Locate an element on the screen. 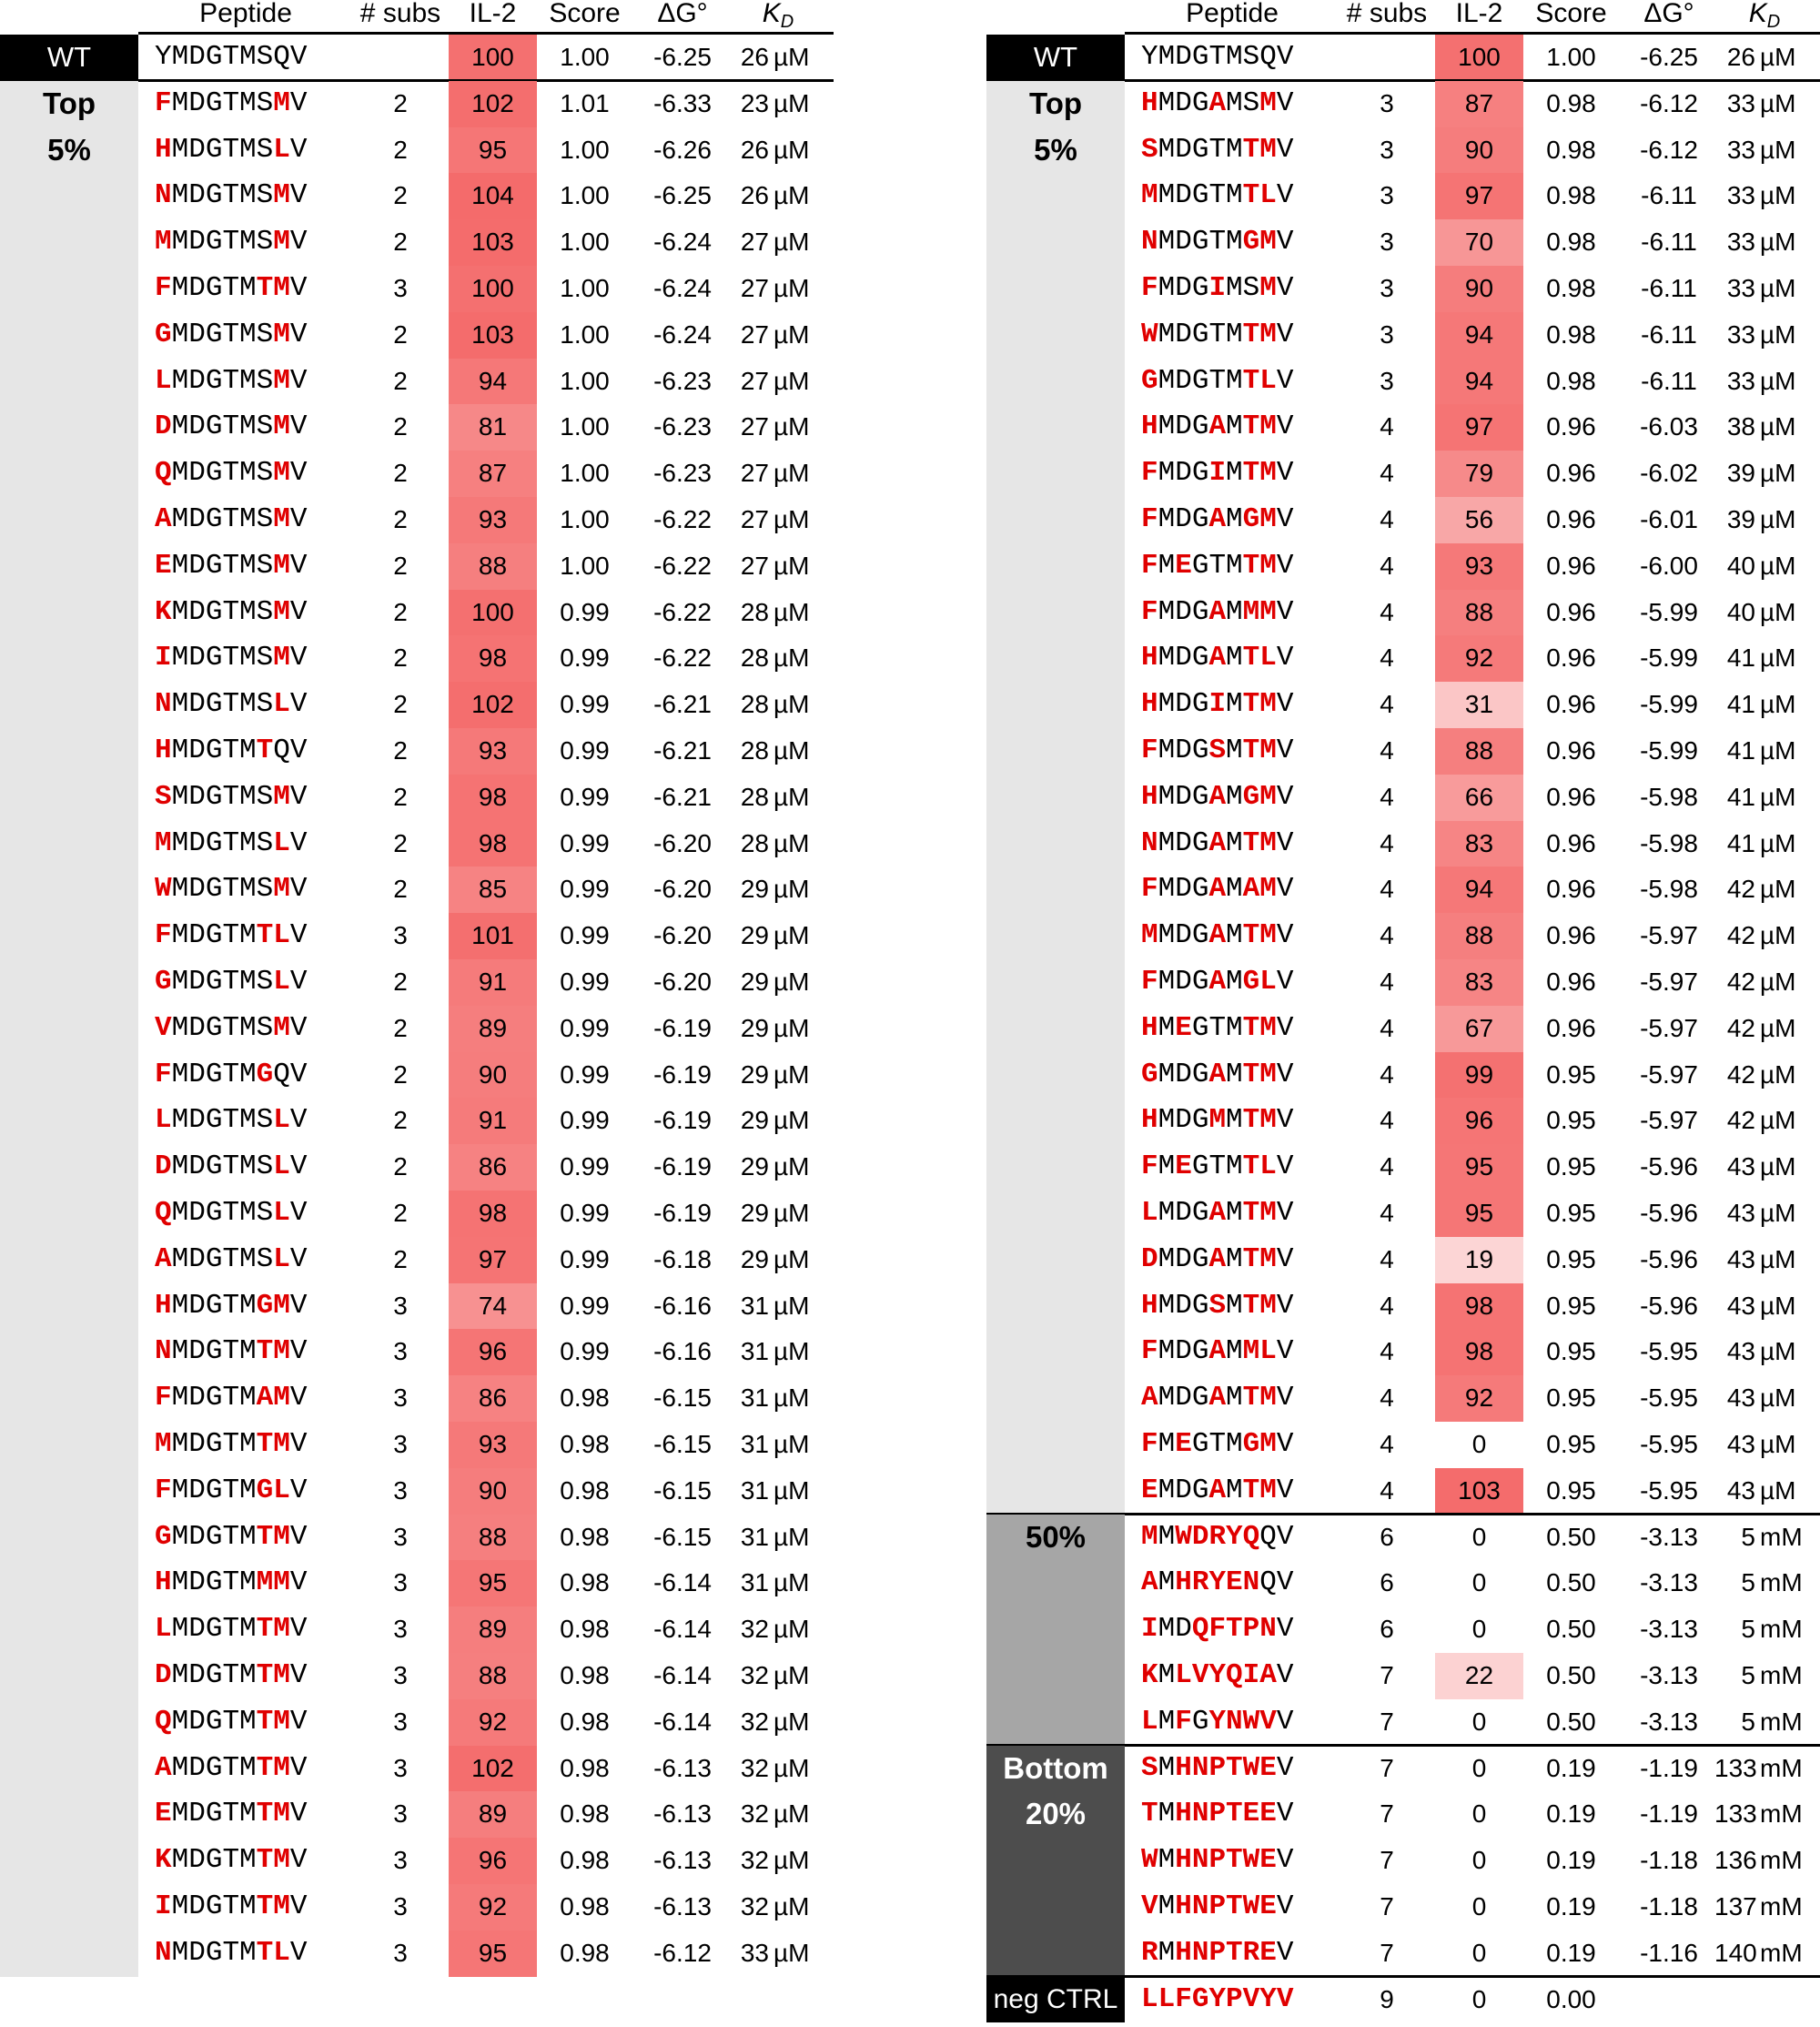 The height and width of the screenshot is (2027, 1820). dg-value: -6.02 is located at coordinates (1669, 473).